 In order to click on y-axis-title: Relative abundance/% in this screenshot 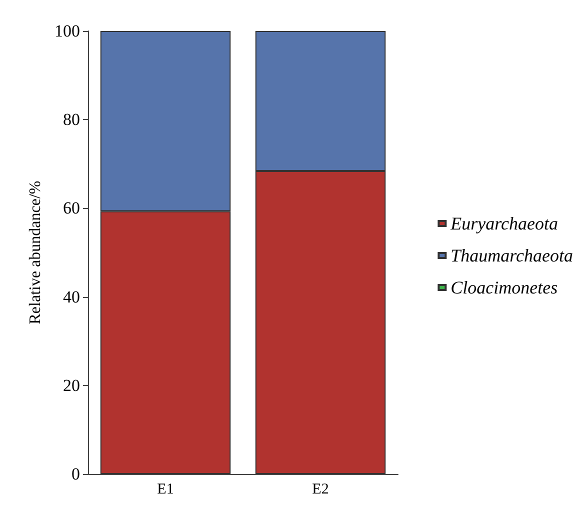, I will do `click(35, 252)`.